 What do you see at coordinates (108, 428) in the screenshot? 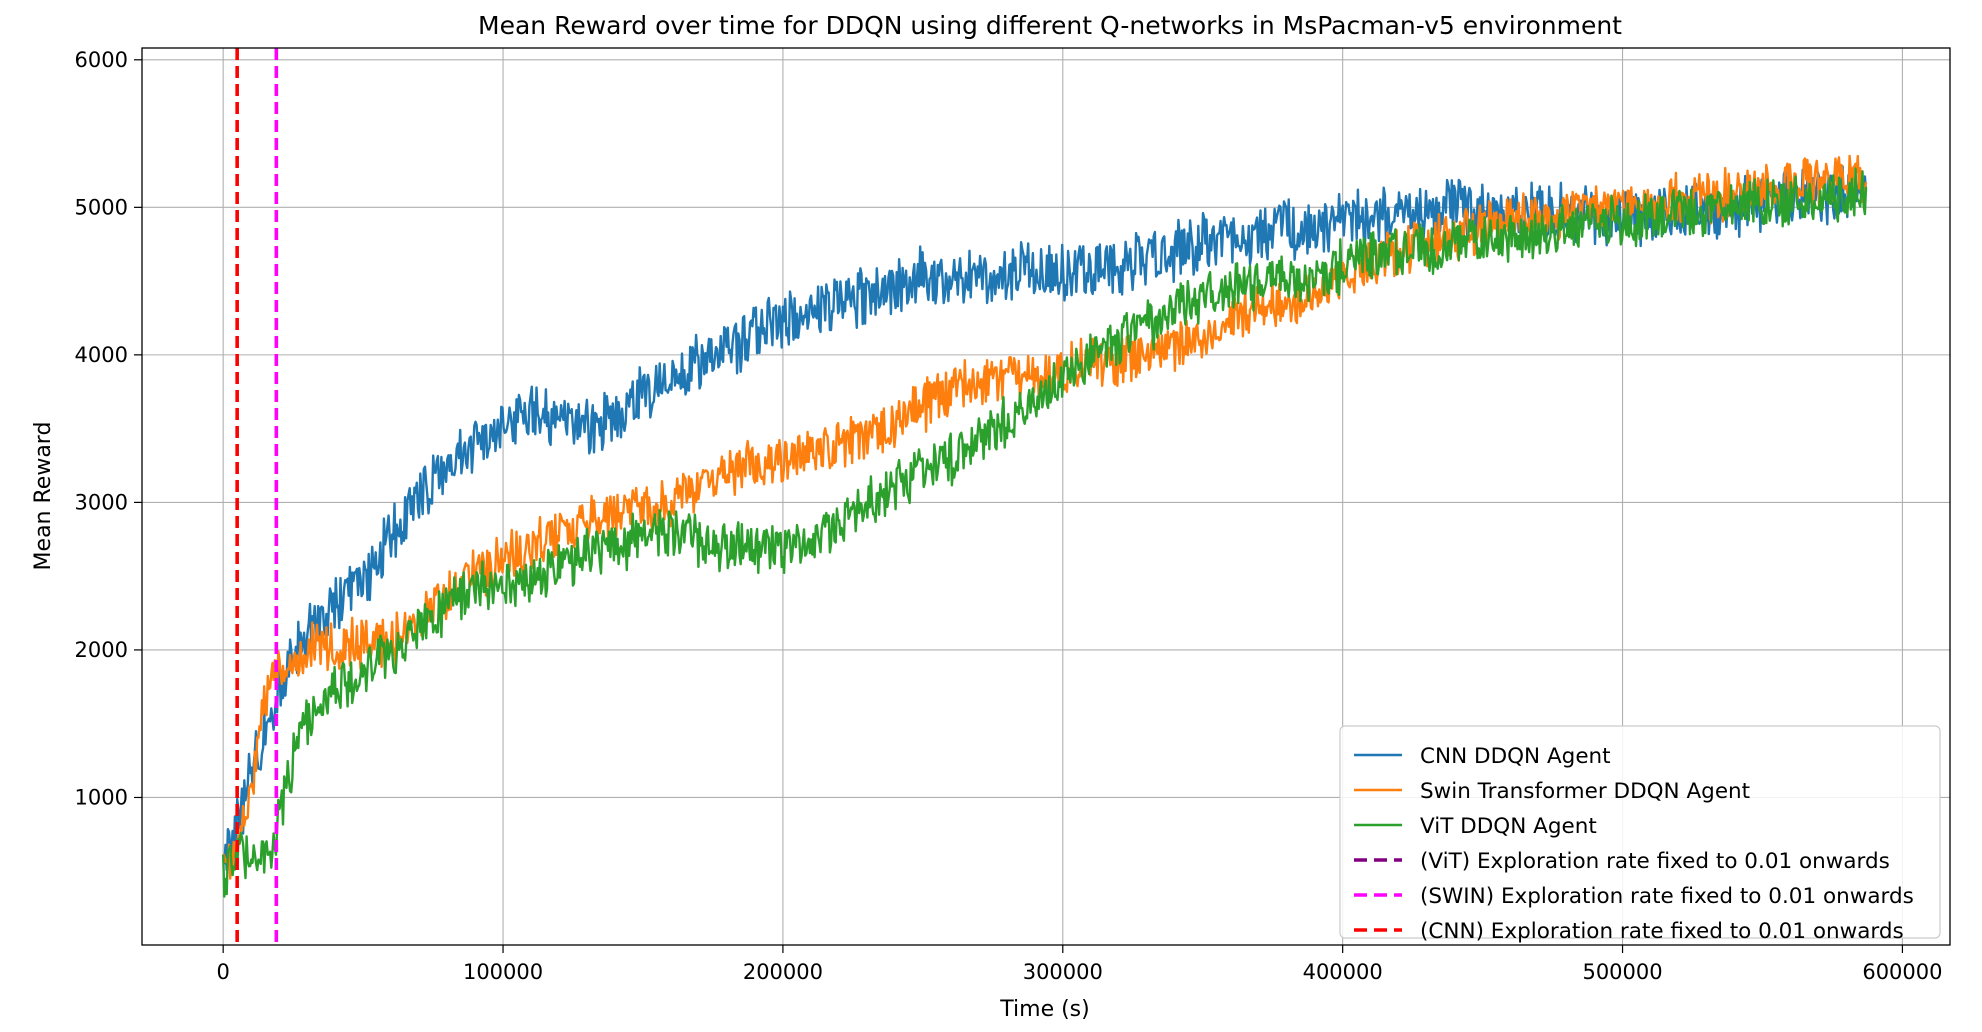
I see `y-axis: 1000 2000 3000 4000 5000 6000` at bounding box center [108, 428].